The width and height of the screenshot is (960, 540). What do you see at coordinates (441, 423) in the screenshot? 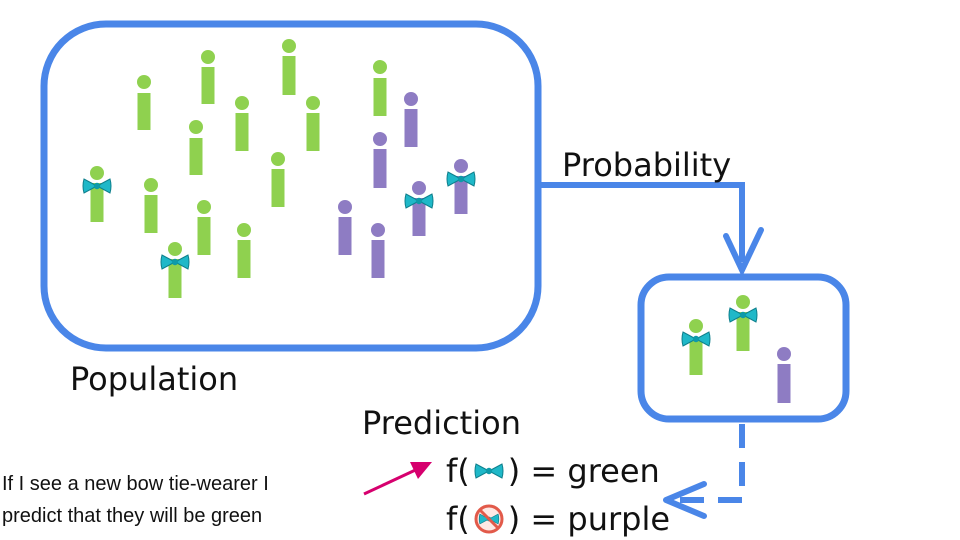
I see `prediction-label: Prediction` at bounding box center [441, 423].